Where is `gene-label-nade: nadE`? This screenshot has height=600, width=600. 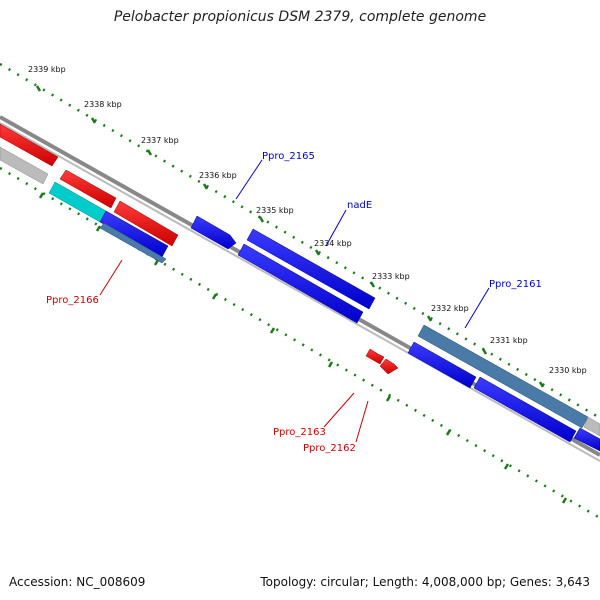 gene-label-nade: nadE is located at coordinates (359, 205).